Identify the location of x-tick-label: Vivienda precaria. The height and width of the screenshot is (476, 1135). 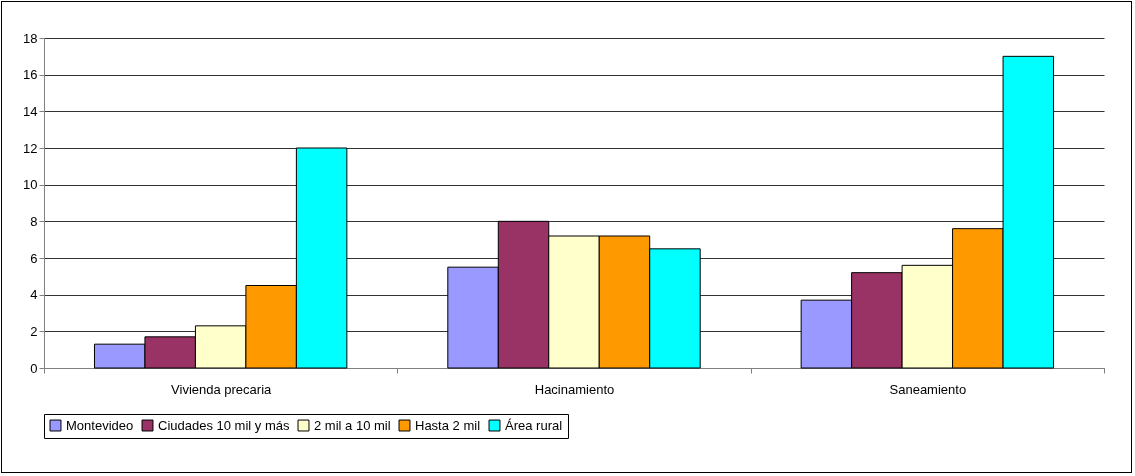
(222, 389).